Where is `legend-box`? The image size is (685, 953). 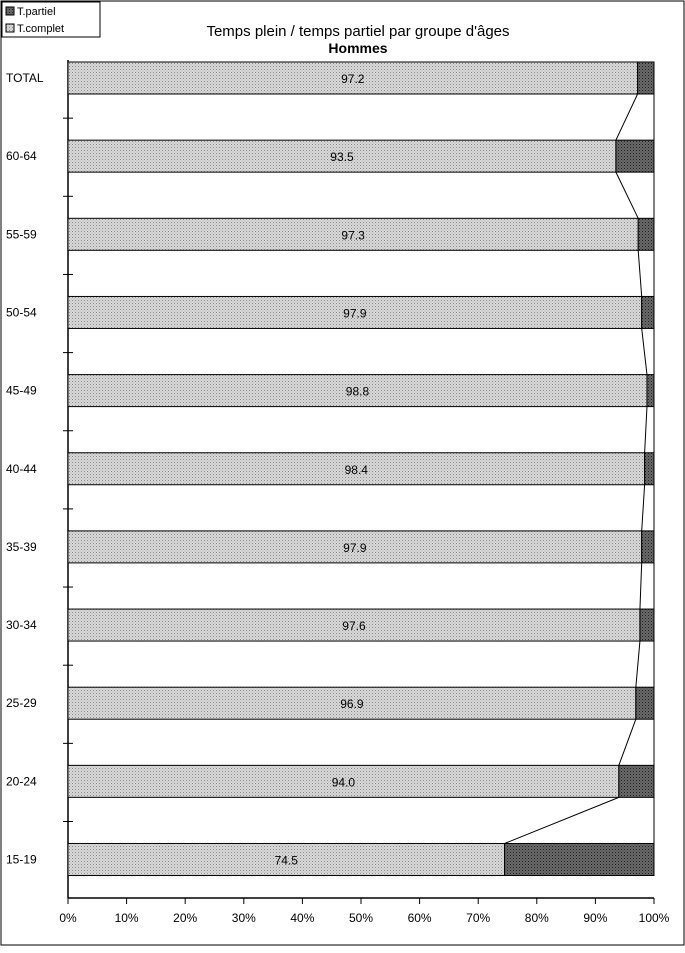 legend-box is located at coordinates (51, 19).